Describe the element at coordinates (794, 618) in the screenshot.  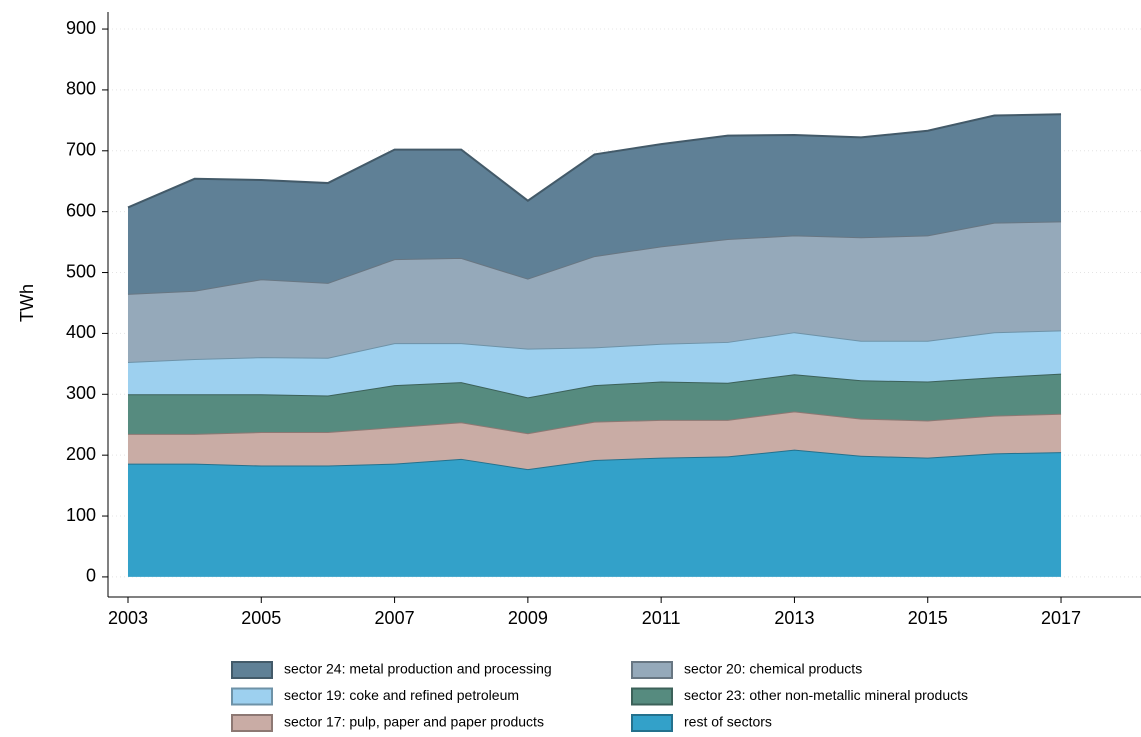
I see `x-tick-label: 2013` at that location.